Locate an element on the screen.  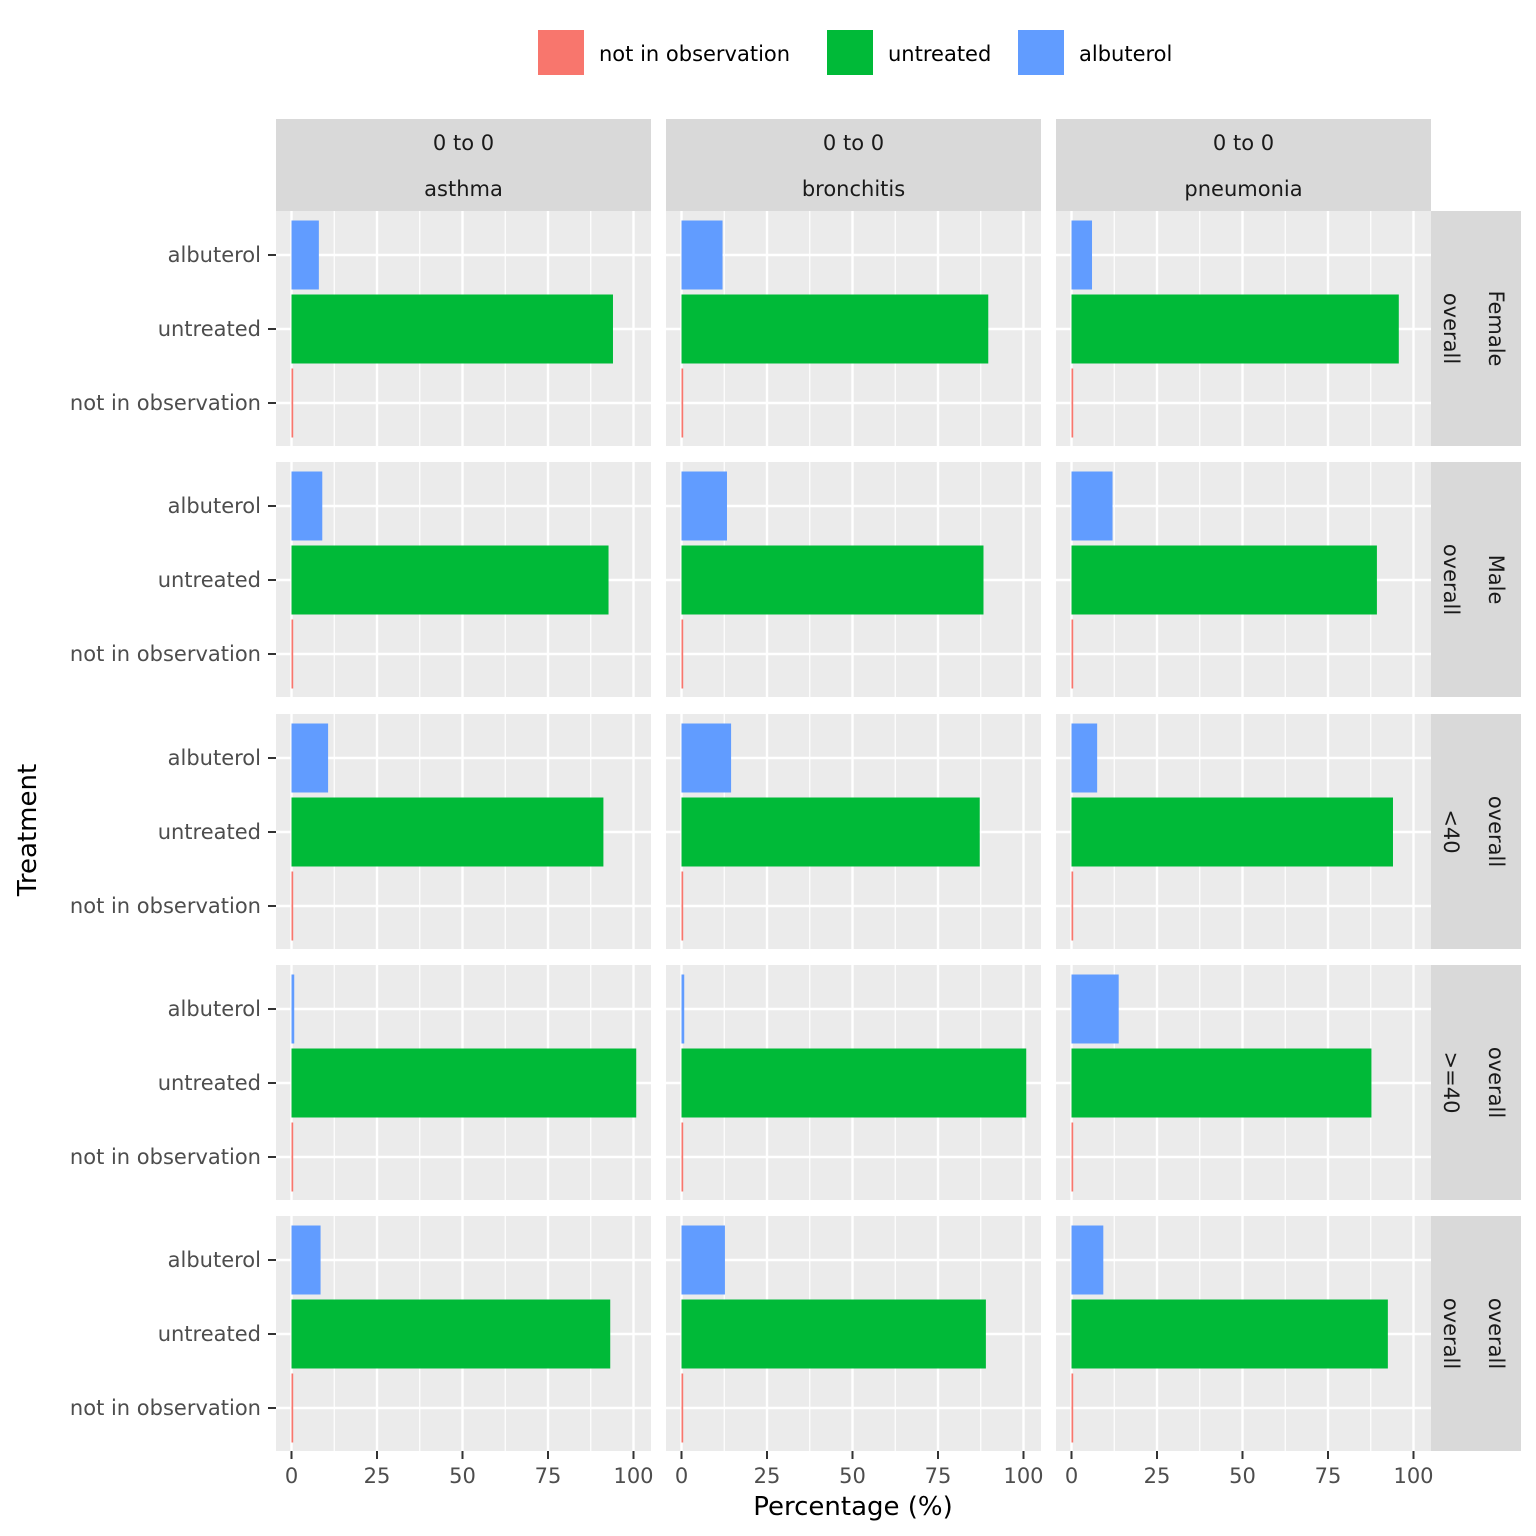
column-strip-bottom-1: bronchitis is located at coordinates (853, 189).